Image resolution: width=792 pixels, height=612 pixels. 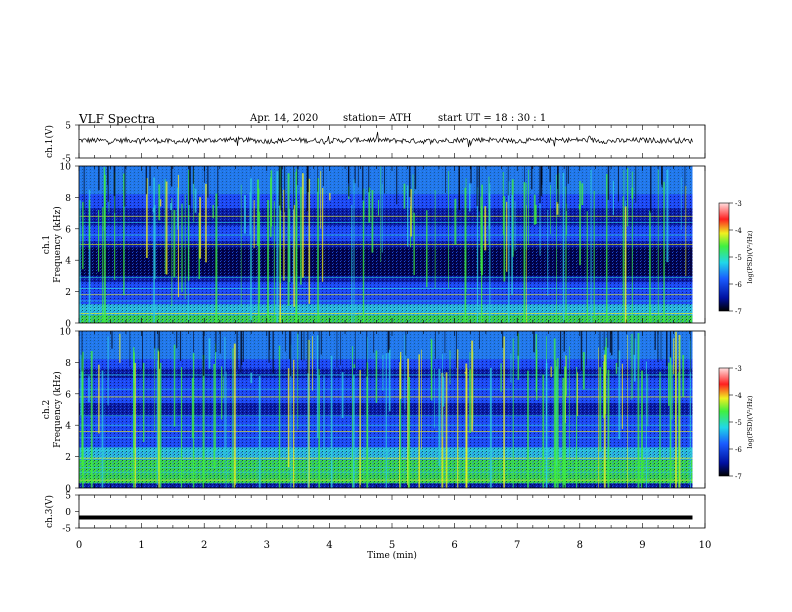 What do you see at coordinates (267, 545) in the screenshot?
I see `x-tick-label: 3` at bounding box center [267, 545].